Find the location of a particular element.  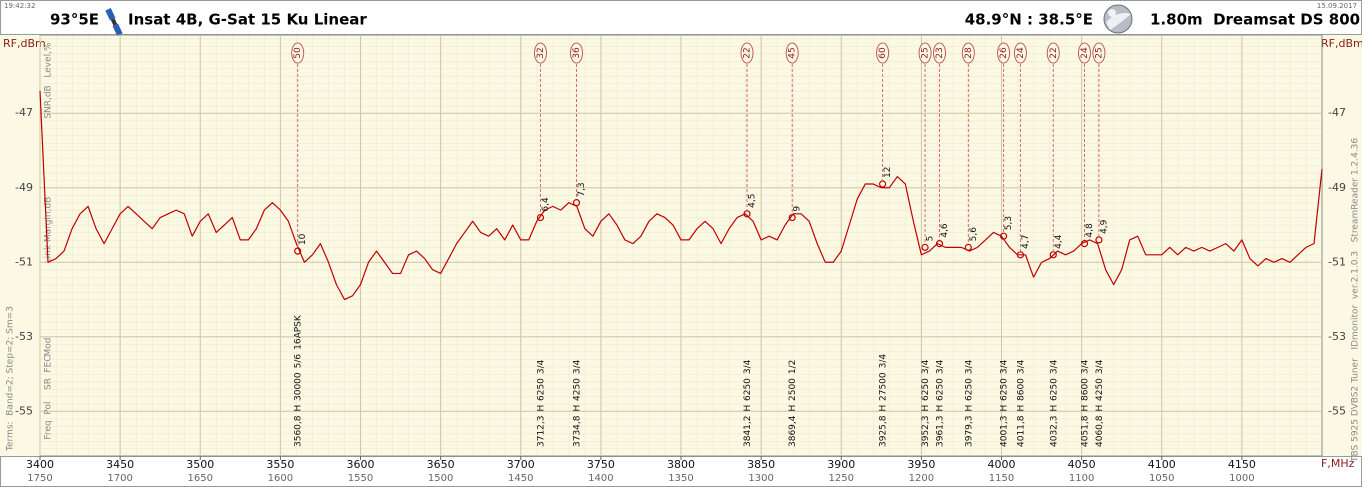

mod: 16APSK is located at coordinates (298, 332).